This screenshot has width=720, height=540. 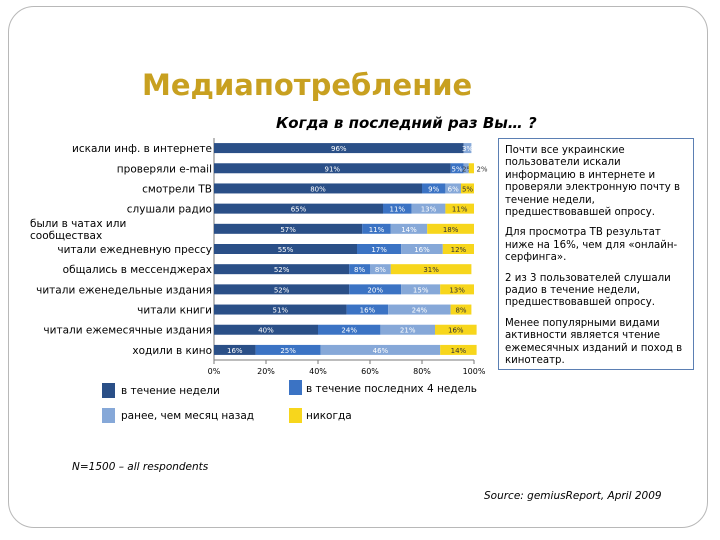 I want to click on category-label: сообществах, so click(x=66, y=236).